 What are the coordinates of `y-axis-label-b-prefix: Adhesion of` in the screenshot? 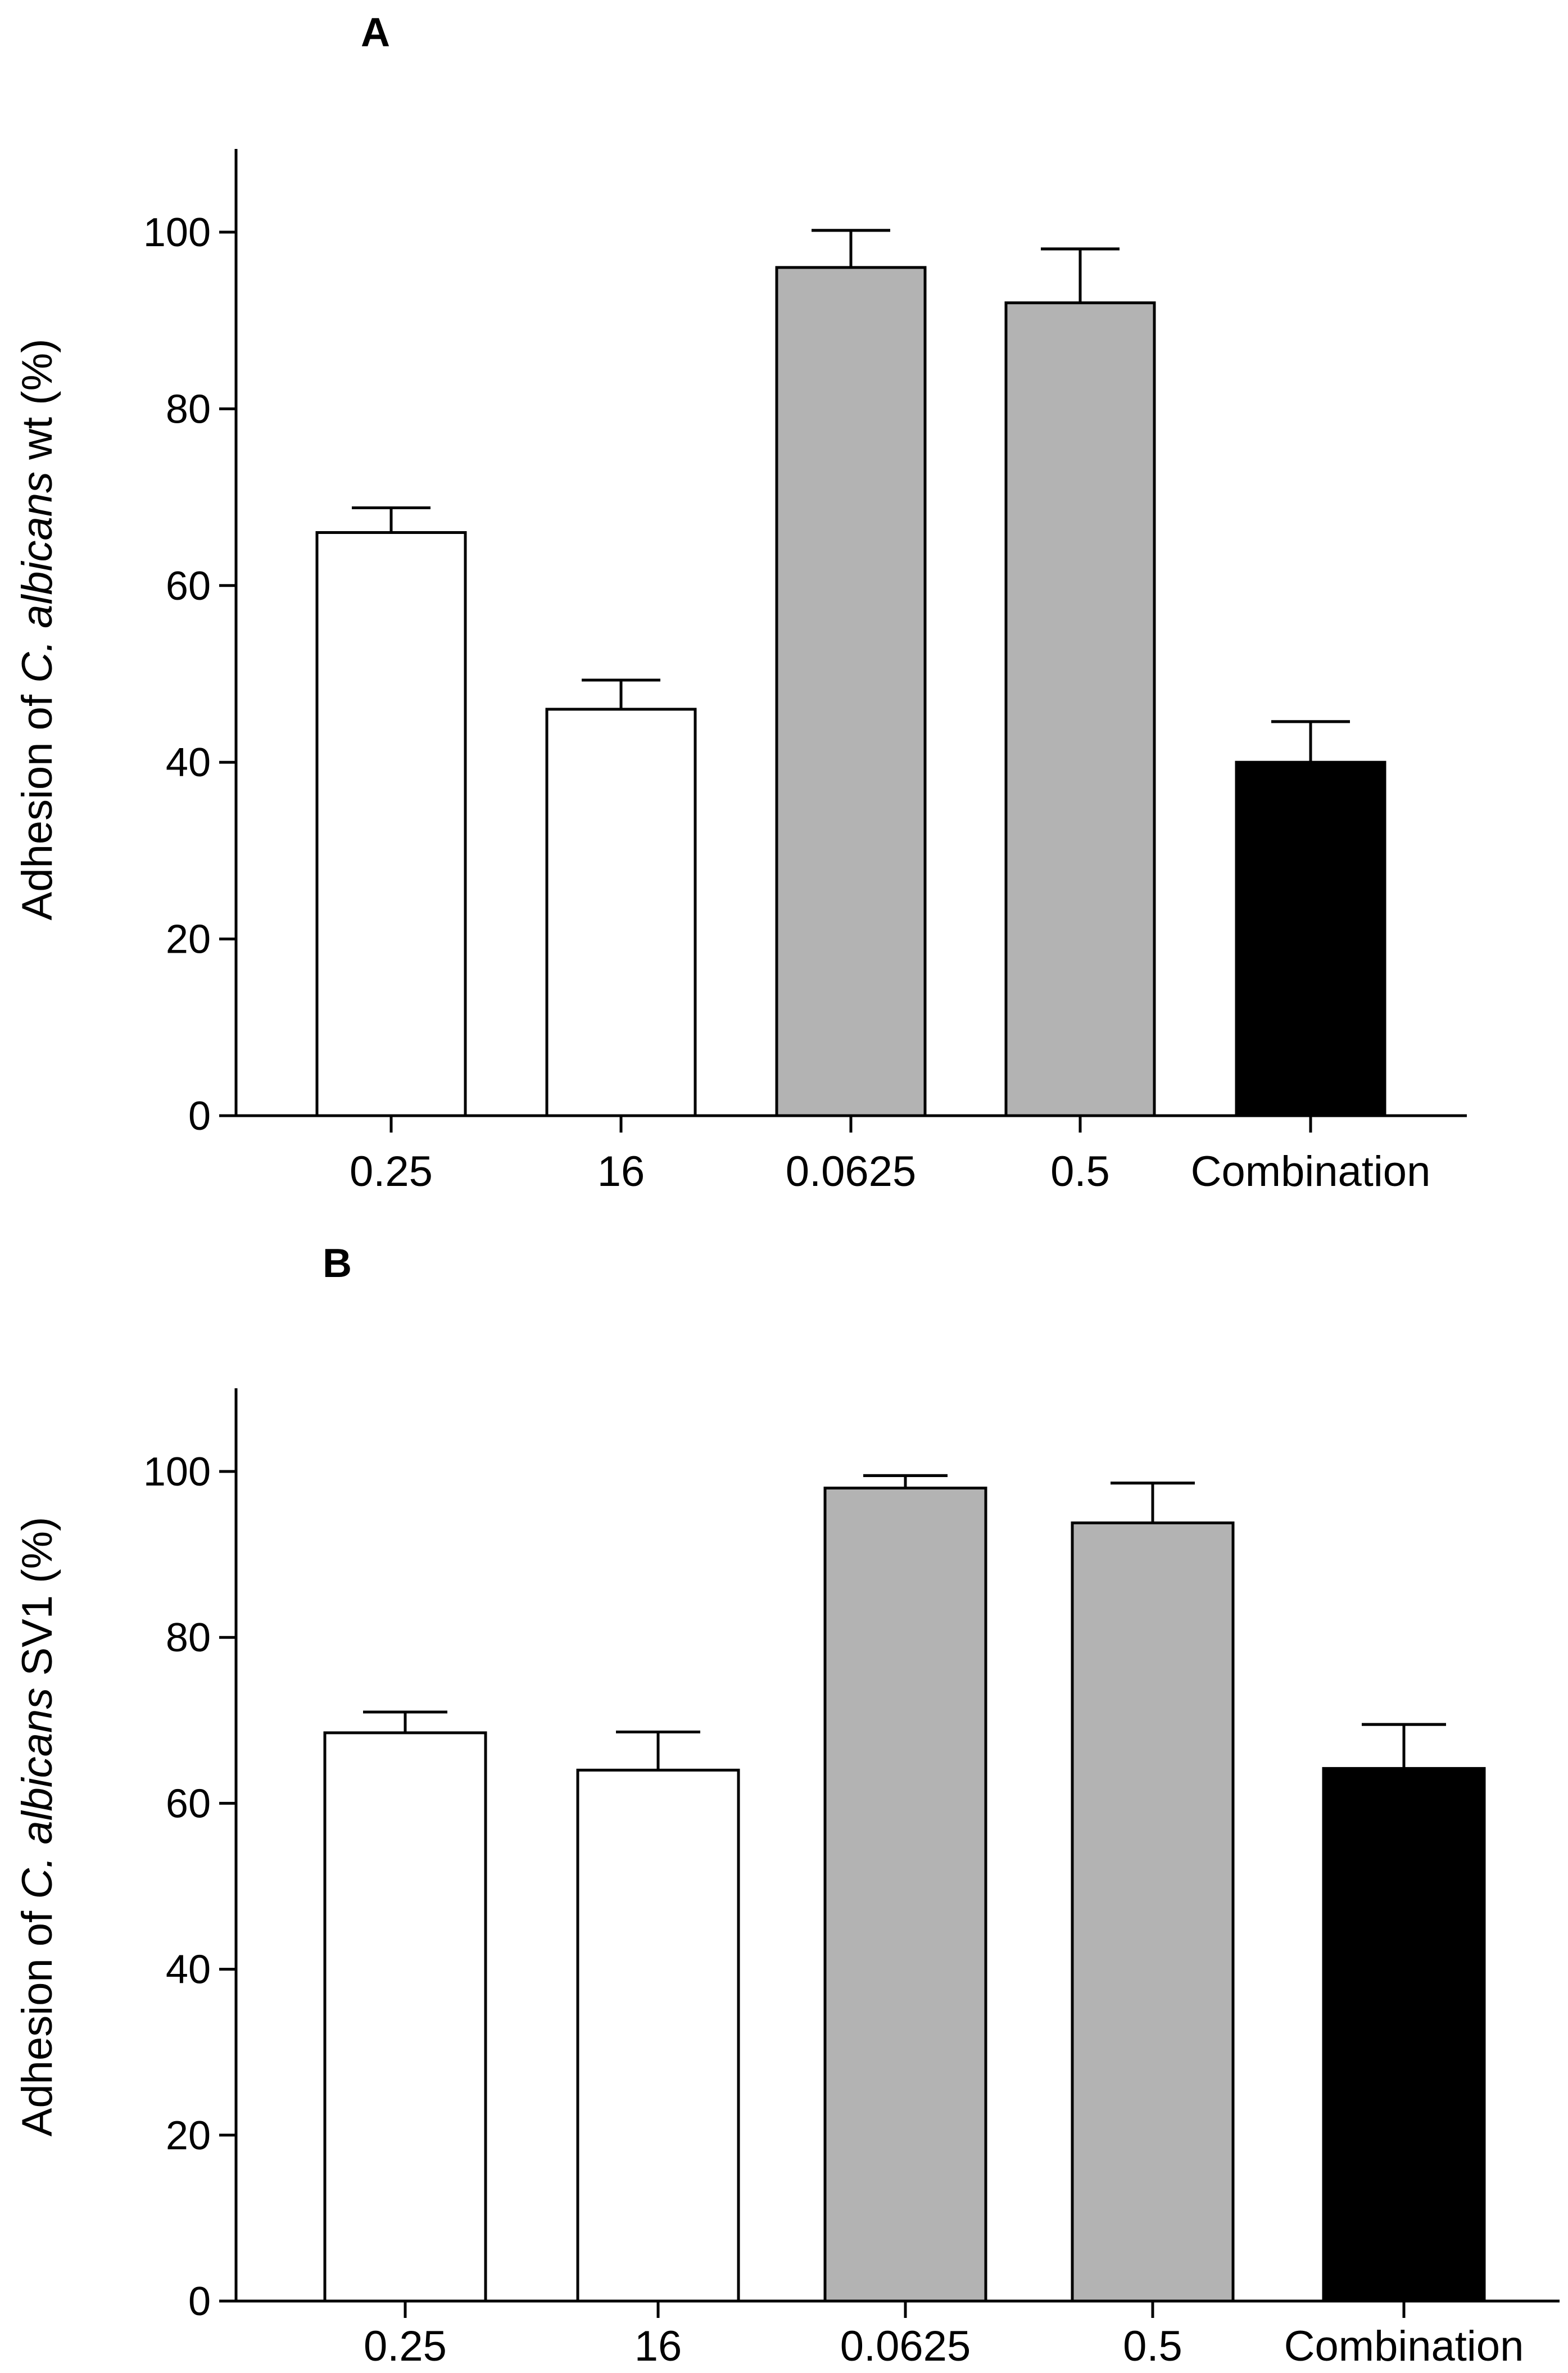 It's located at (37, 2018).